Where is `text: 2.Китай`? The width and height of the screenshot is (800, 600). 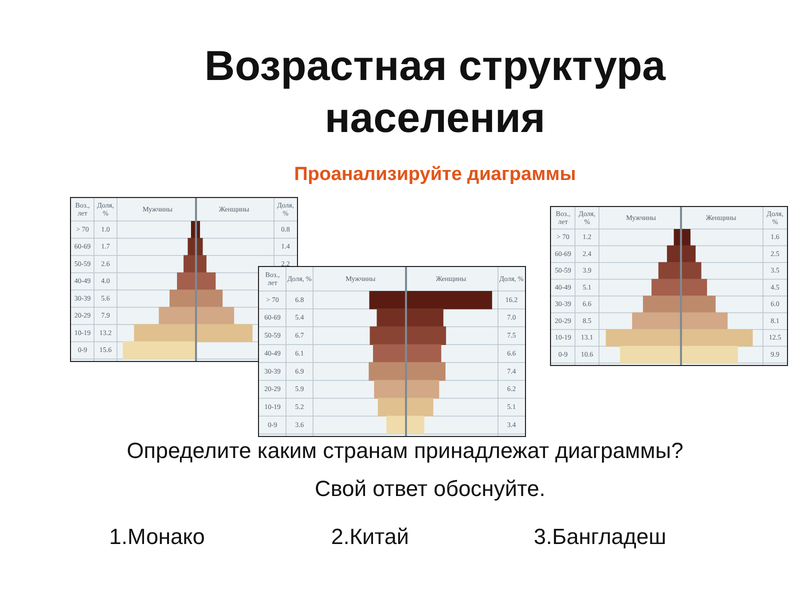
text: 2.Китай is located at coordinates (370, 537).